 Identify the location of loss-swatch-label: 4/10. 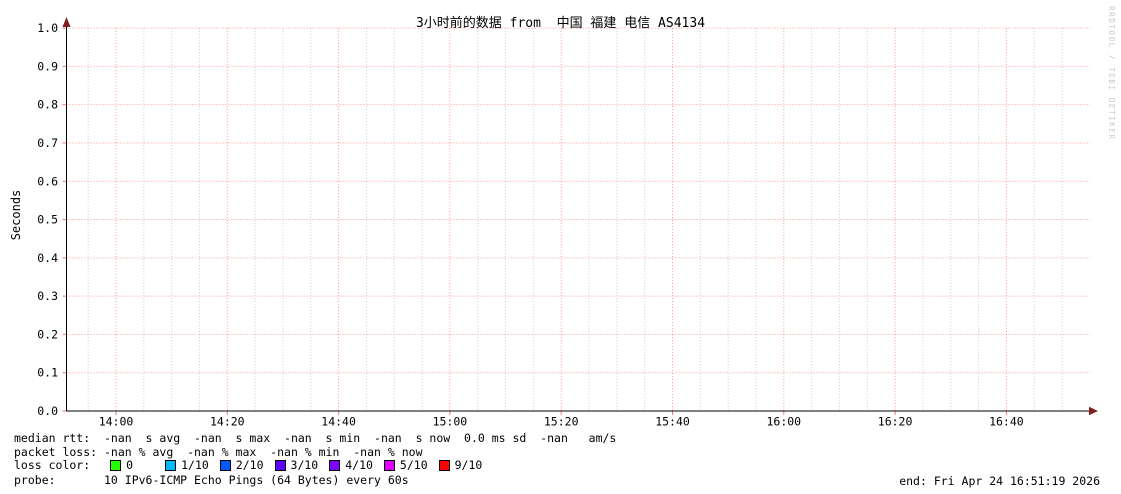
(359, 465).